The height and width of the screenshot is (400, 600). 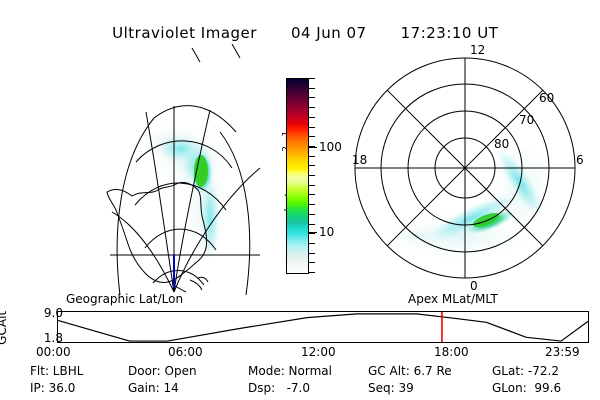 I want to click on altitude-xtick-3: 18:00, so click(x=451, y=352).